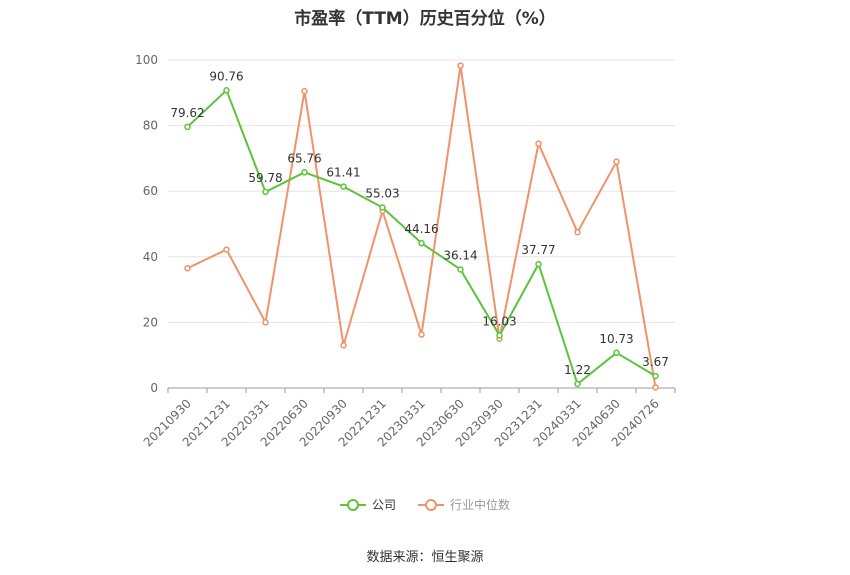 The image size is (850, 575). I want to click on legend-item-industry-median: 行业中位数, so click(464, 504).